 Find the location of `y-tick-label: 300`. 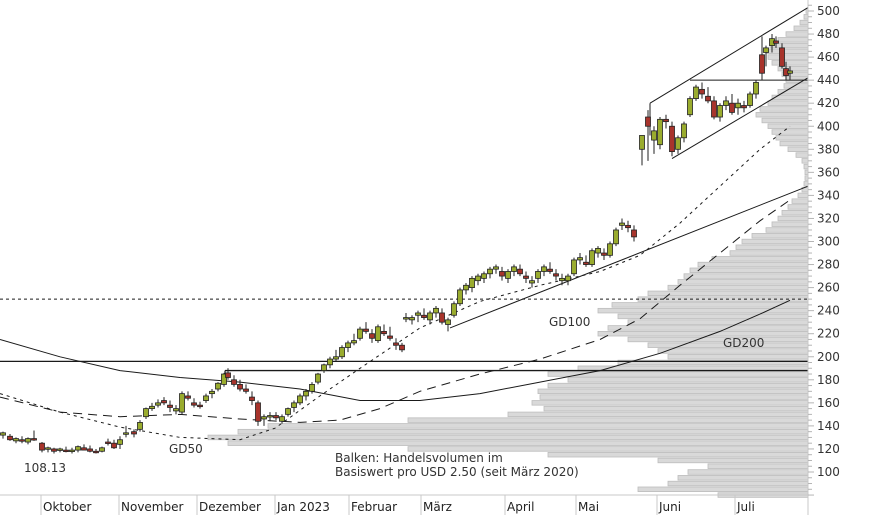

y-tick-label: 300 is located at coordinates (828, 242).